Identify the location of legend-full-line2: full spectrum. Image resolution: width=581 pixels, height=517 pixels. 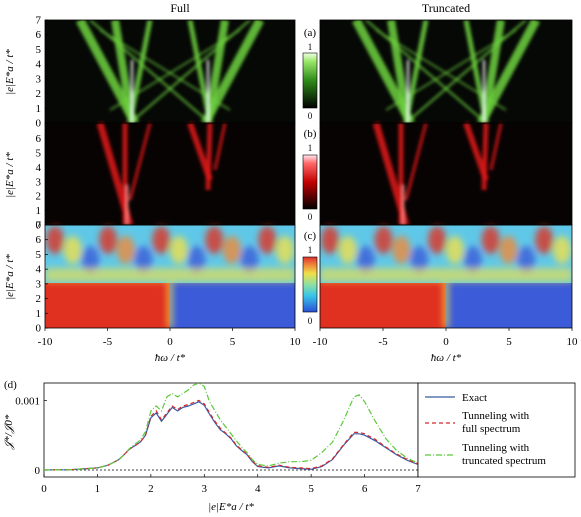
(491, 429).